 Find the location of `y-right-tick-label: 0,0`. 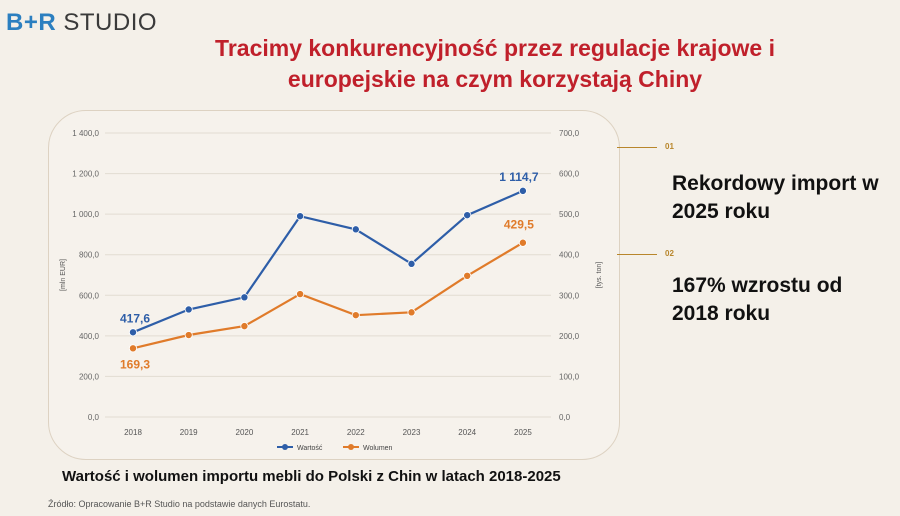

y-right-tick-label: 0,0 is located at coordinates (565, 417).